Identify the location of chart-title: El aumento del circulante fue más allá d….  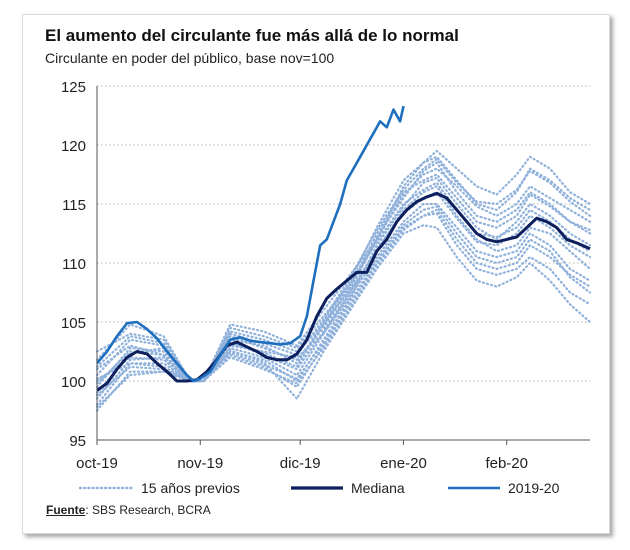
(252, 35).